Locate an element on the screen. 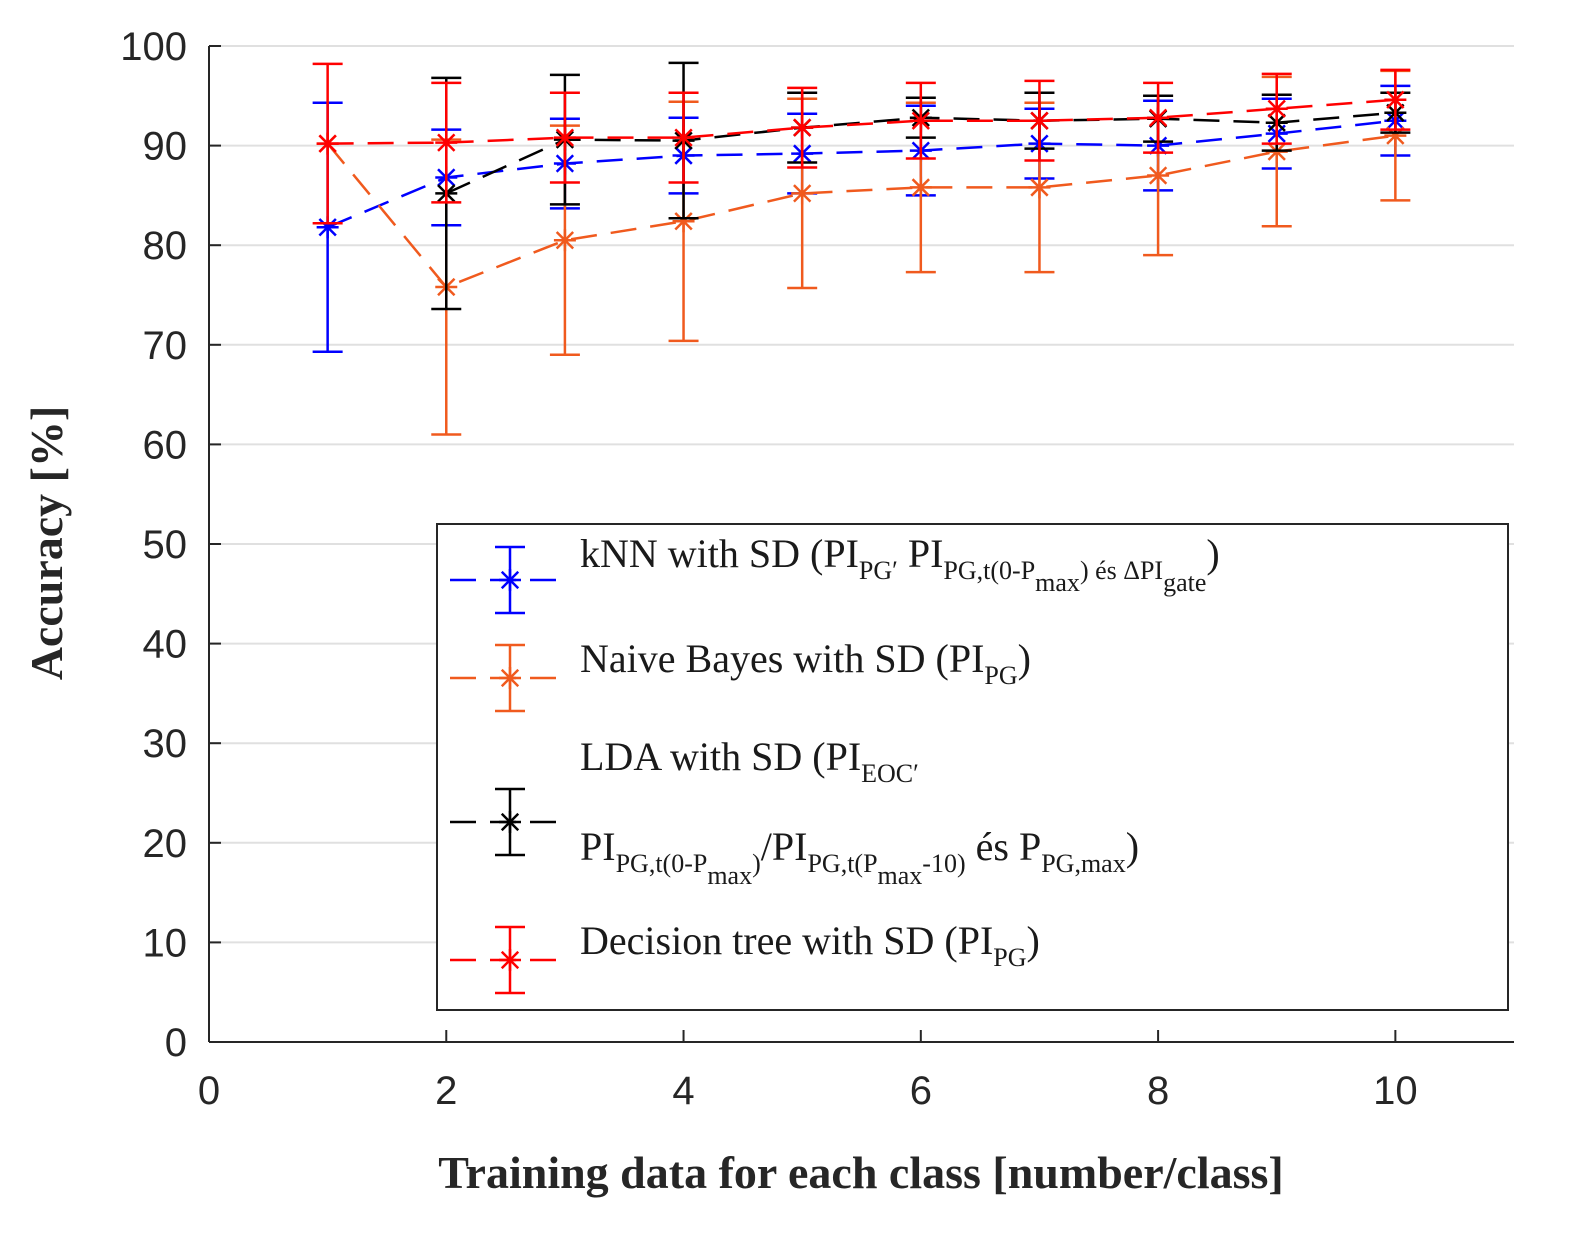  x-tick-label: 4 is located at coordinates (683, 1091).